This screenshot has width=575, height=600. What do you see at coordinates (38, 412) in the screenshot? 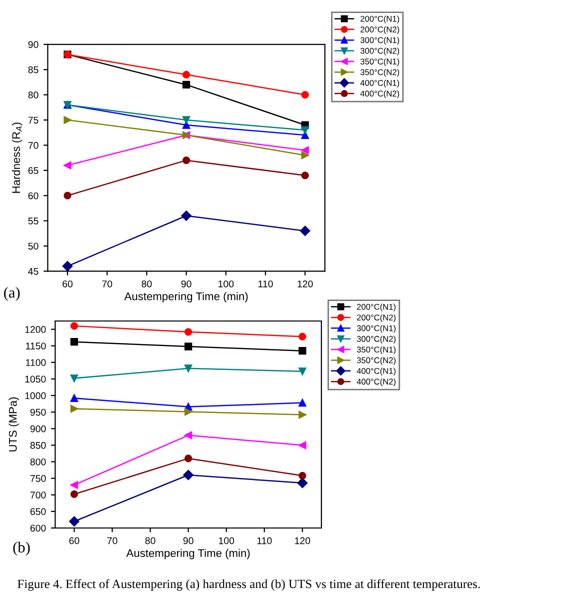
I see `y-tick-label: 950` at bounding box center [38, 412].